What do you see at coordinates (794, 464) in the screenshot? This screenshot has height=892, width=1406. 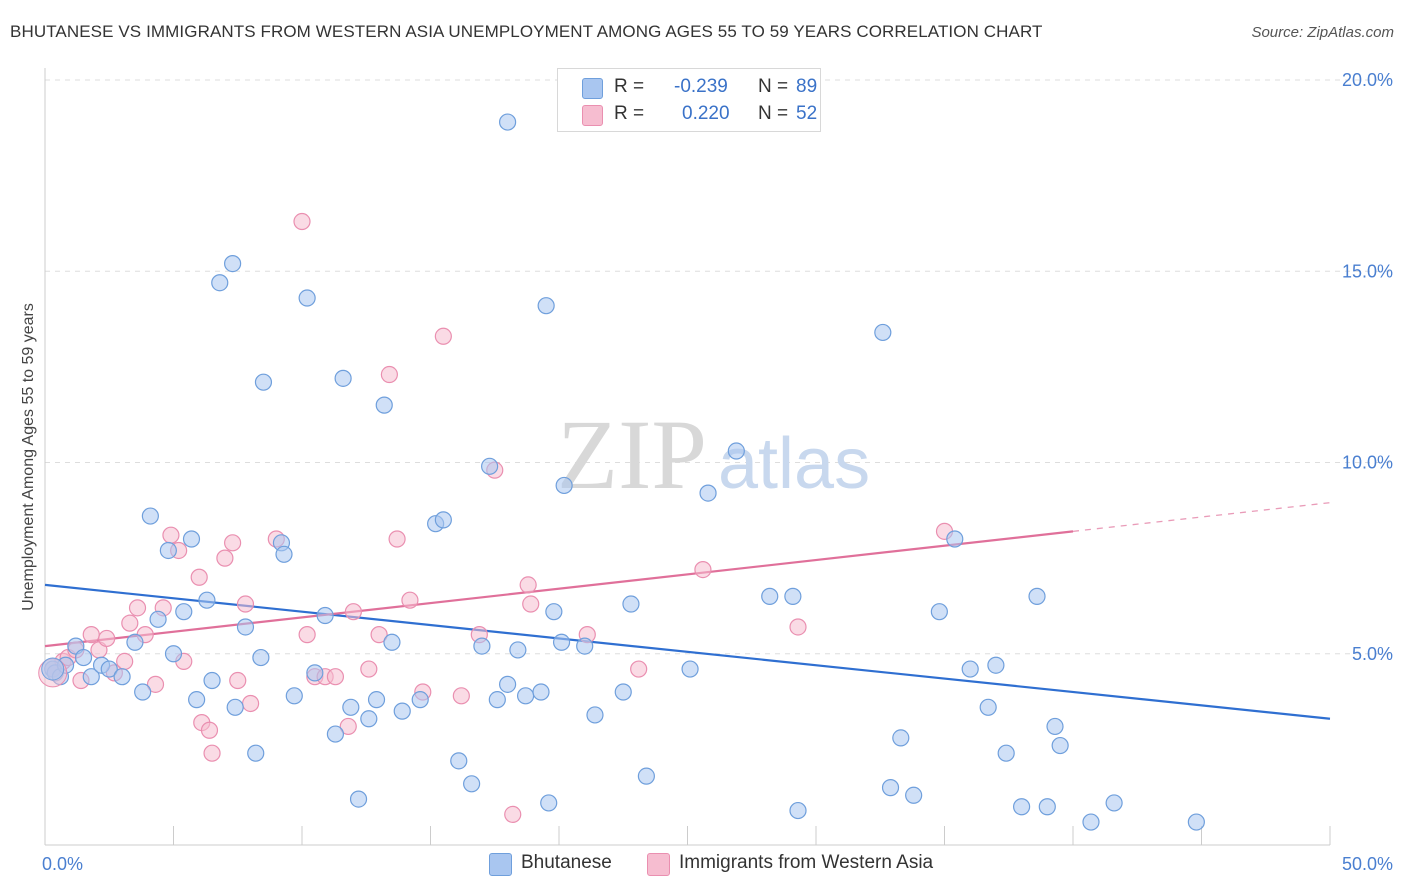 I see `watermark-atlas: atlas` at bounding box center [794, 464].